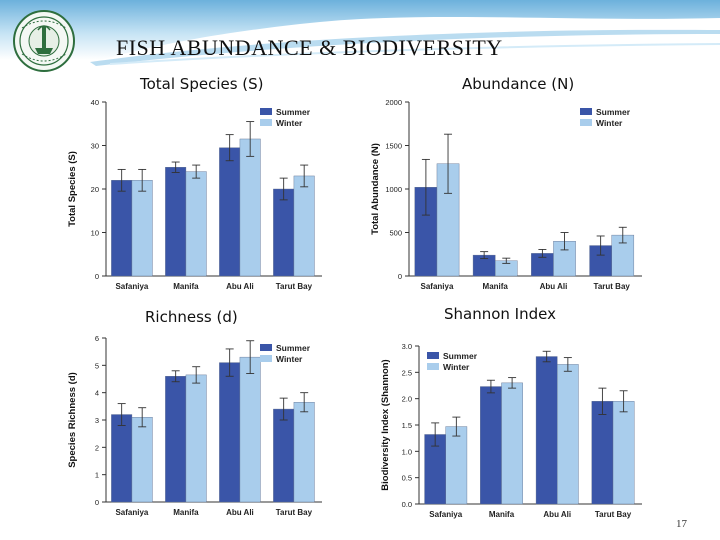  What do you see at coordinates (407, 504) in the screenshot?
I see `y-tick-label: 0.0` at bounding box center [407, 504].